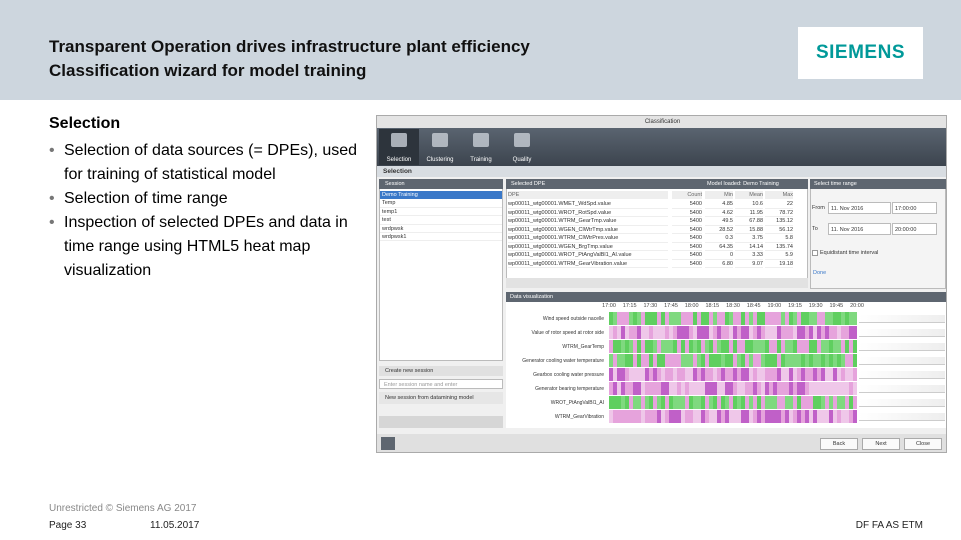  Describe the element at coordinates (441, 195) in the screenshot. I see `session-item: Demo Training` at that location.